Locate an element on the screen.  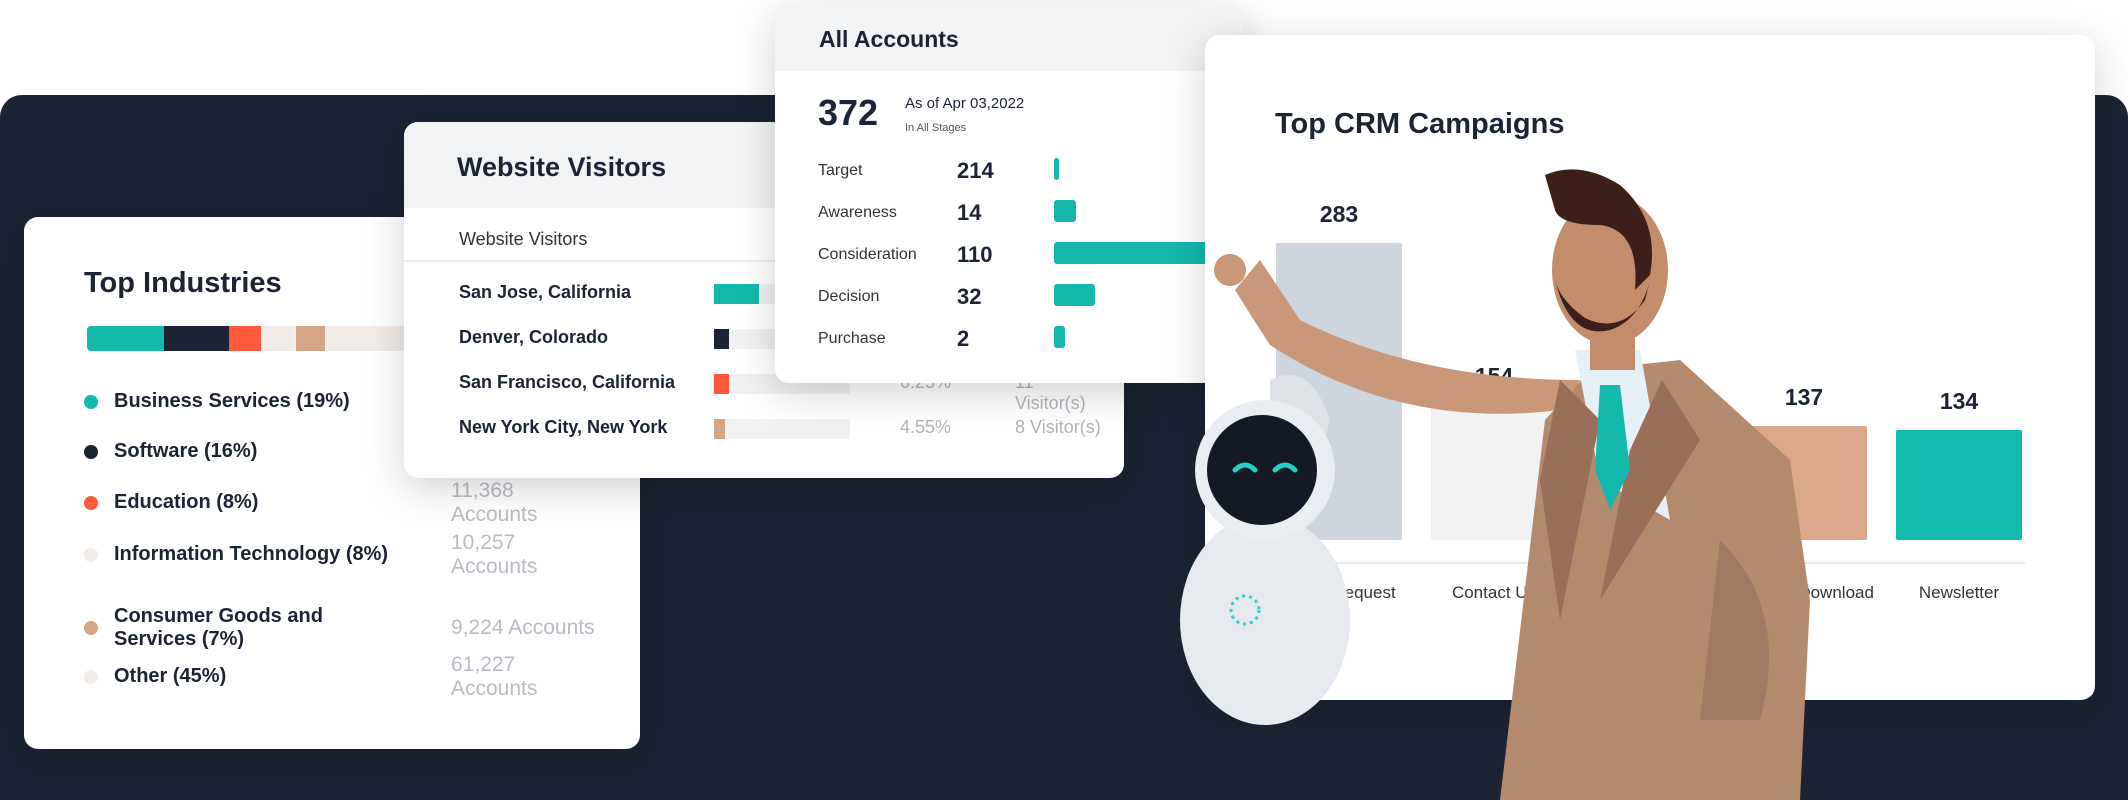
tie is located at coordinates (1612, 447).